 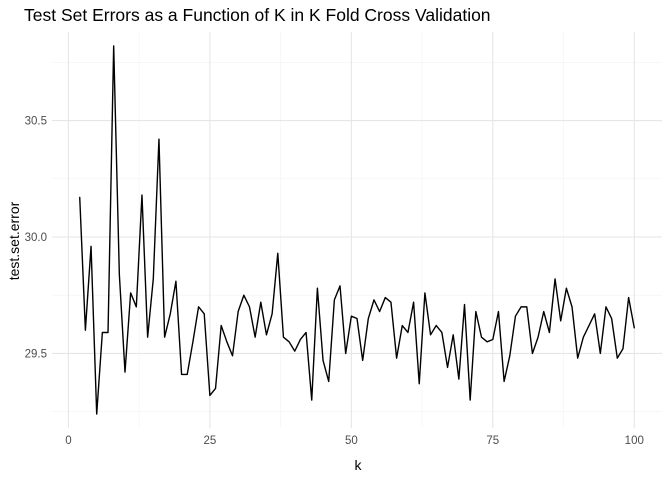 What do you see at coordinates (359, 465) in the screenshot?
I see `x-axis-label: k` at bounding box center [359, 465].